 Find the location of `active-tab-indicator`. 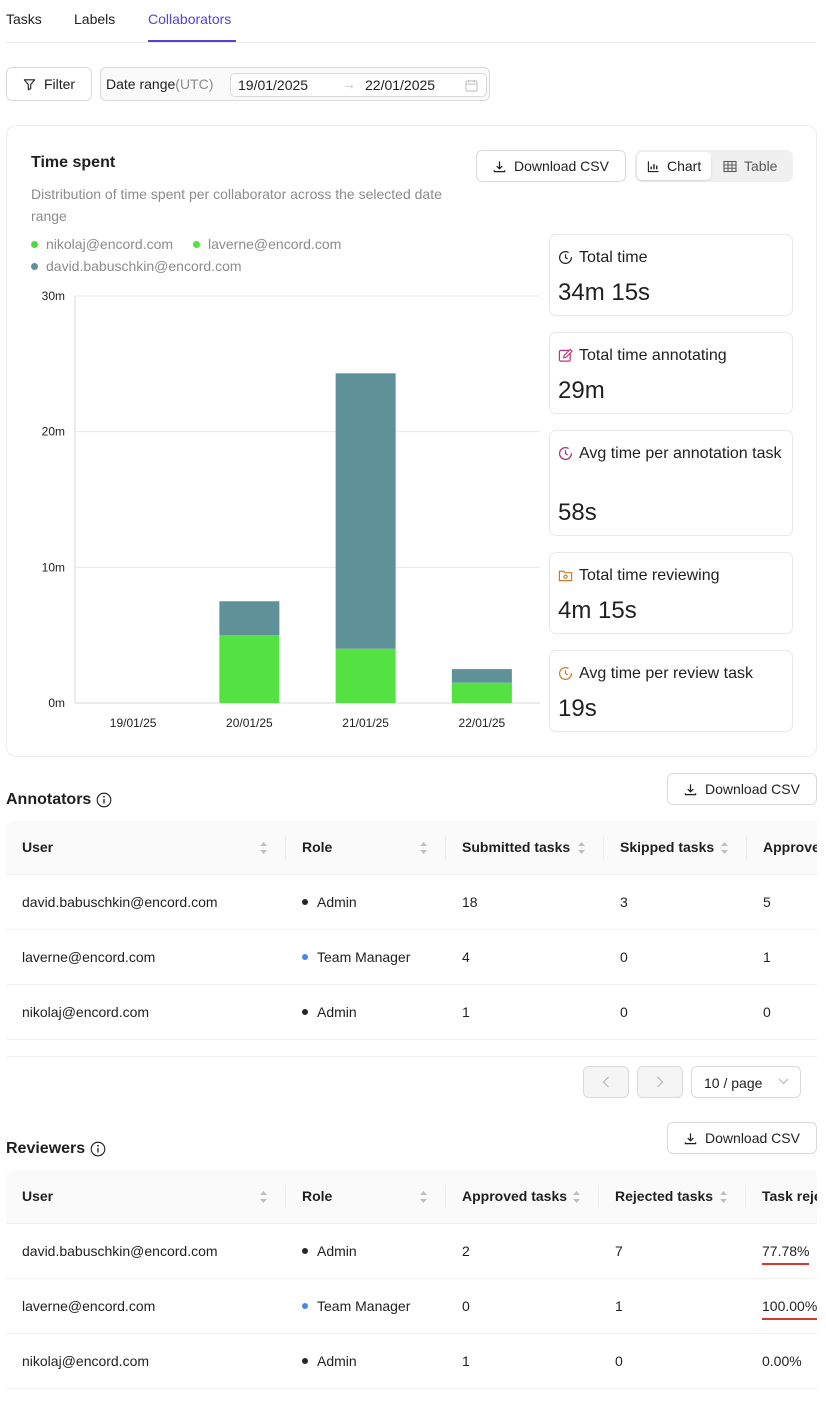

active-tab-indicator is located at coordinates (192, 41).